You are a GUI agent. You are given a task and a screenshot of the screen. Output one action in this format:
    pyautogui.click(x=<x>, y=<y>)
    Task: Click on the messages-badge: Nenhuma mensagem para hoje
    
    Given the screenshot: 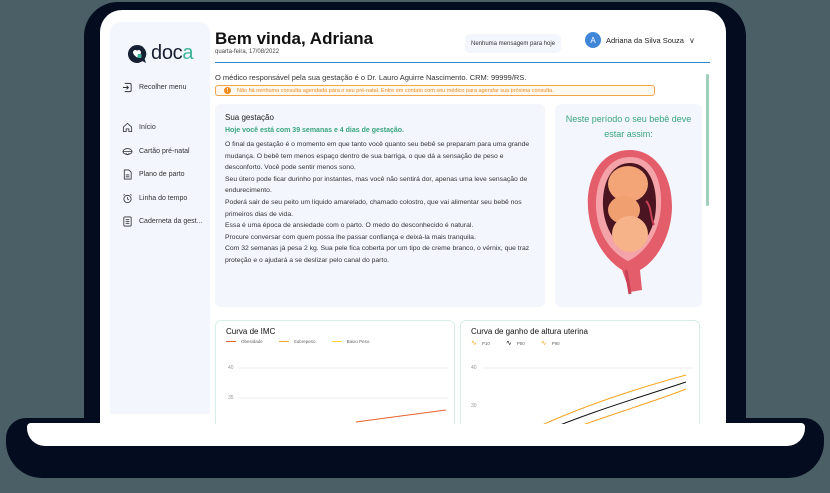 What is the action you would take?
    pyautogui.click(x=513, y=43)
    